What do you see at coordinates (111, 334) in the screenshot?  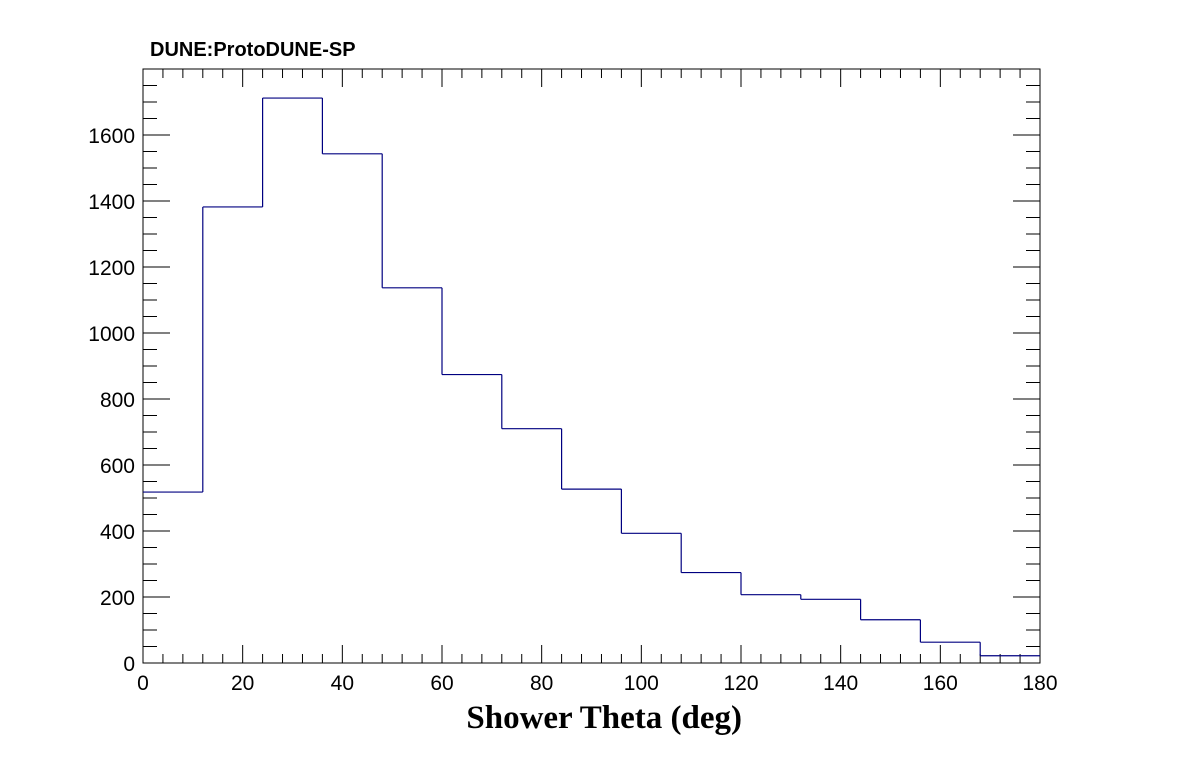 I see `y-tick-label: 1000` at bounding box center [111, 334].